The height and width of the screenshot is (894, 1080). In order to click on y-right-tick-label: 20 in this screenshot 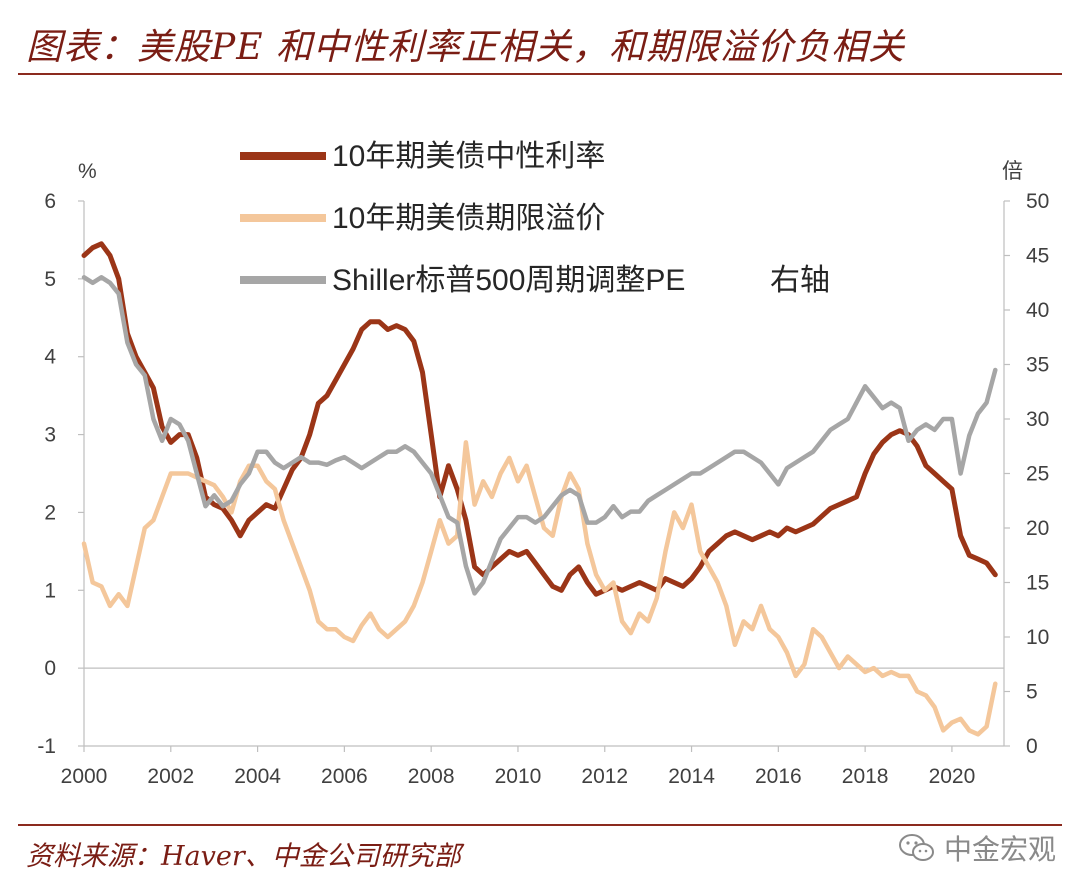, I will do `click(1037, 528)`.